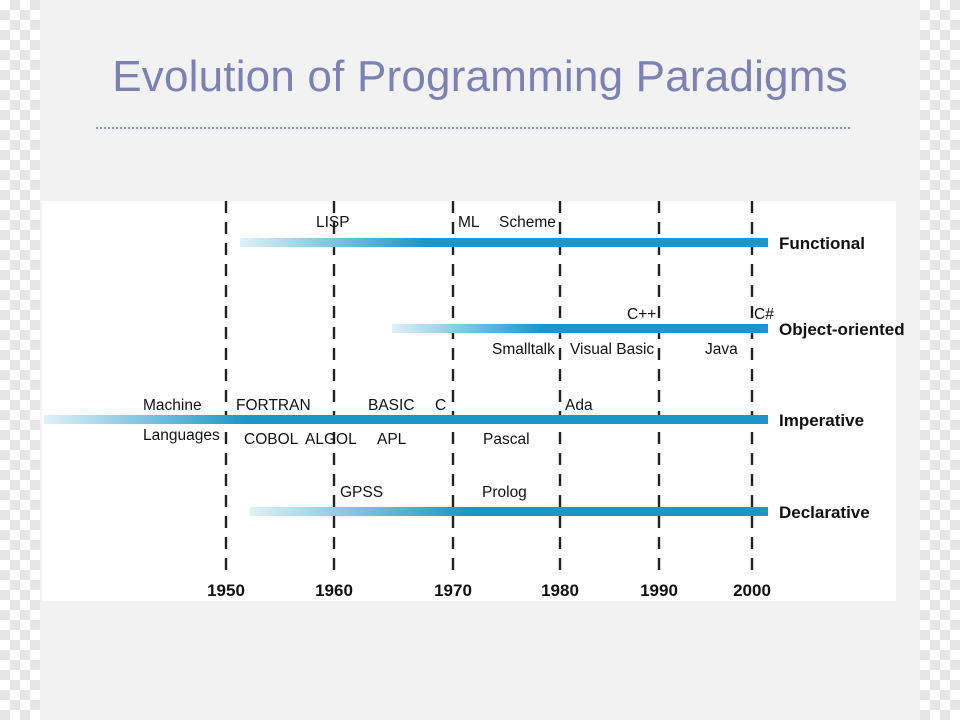 The width and height of the screenshot is (960, 720). I want to click on year-label-1970: 1970, so click(453, 590).